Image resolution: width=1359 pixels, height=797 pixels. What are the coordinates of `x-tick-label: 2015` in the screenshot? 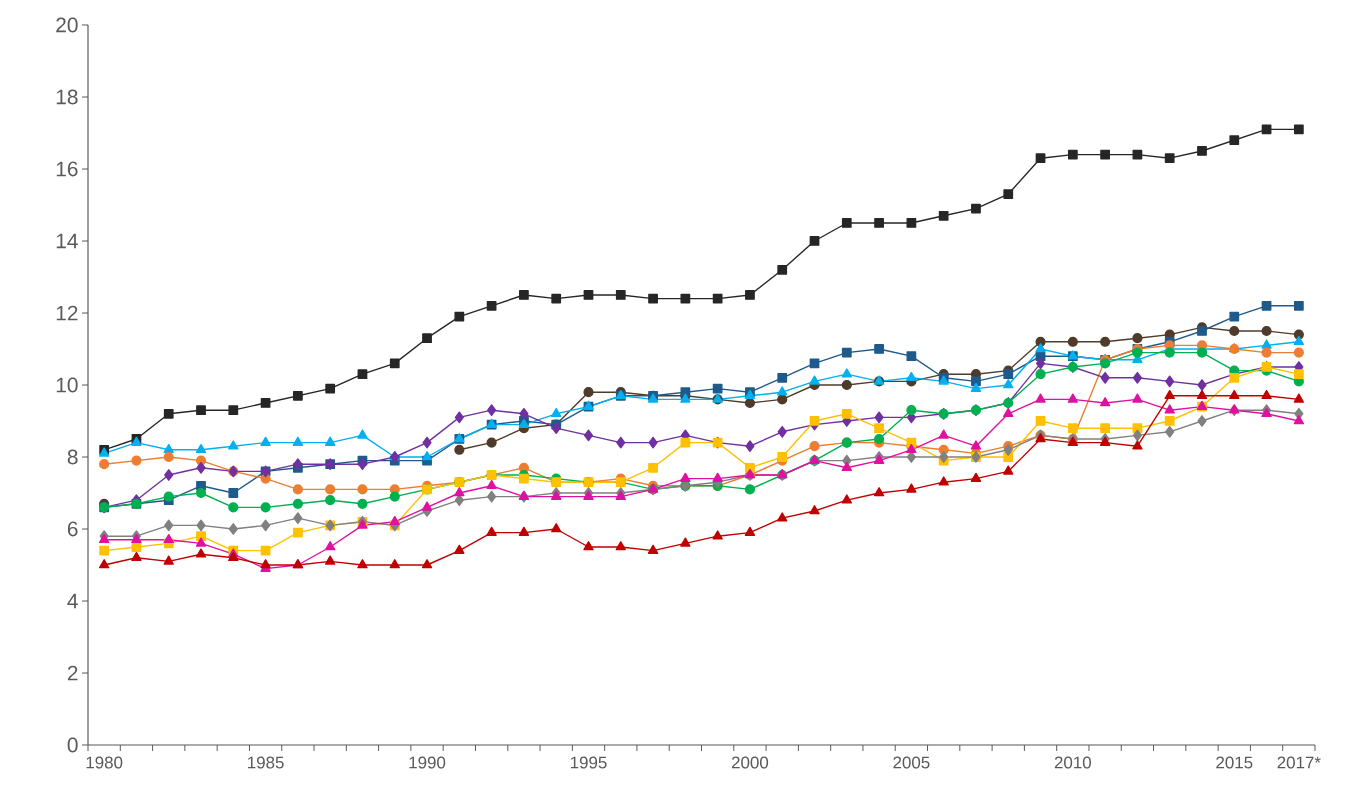 It's located at (1234, 762).